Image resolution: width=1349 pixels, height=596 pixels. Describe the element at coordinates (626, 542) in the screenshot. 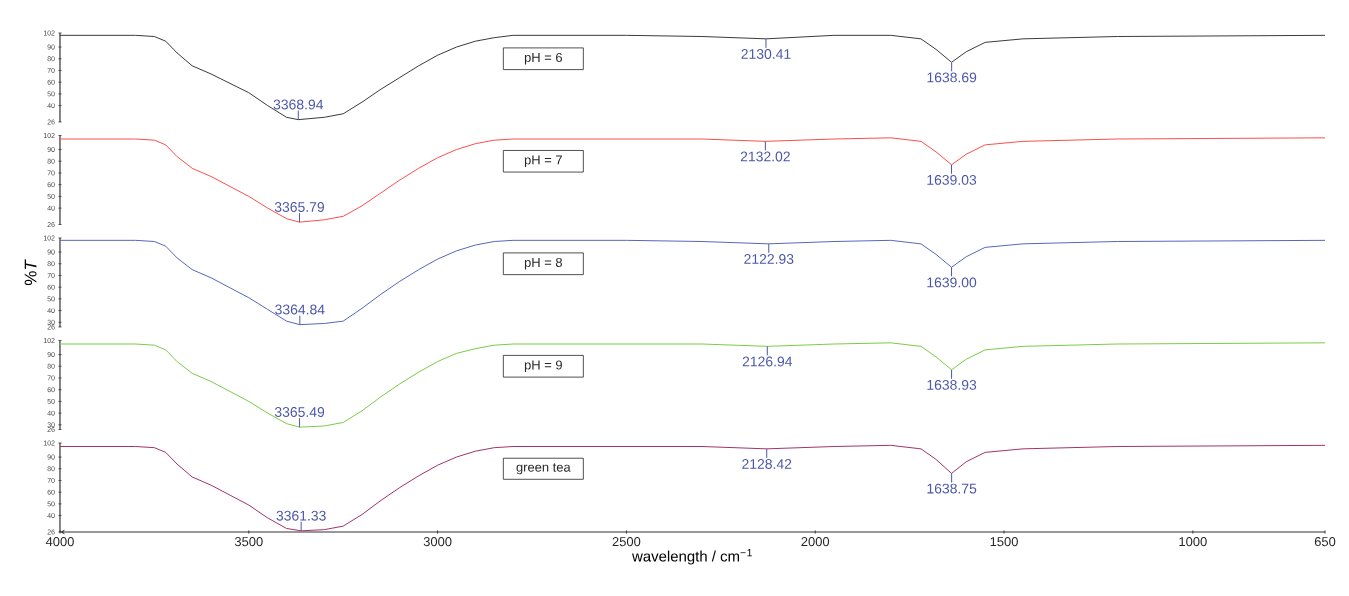

I see `x-tick-label: 2500` at that location.